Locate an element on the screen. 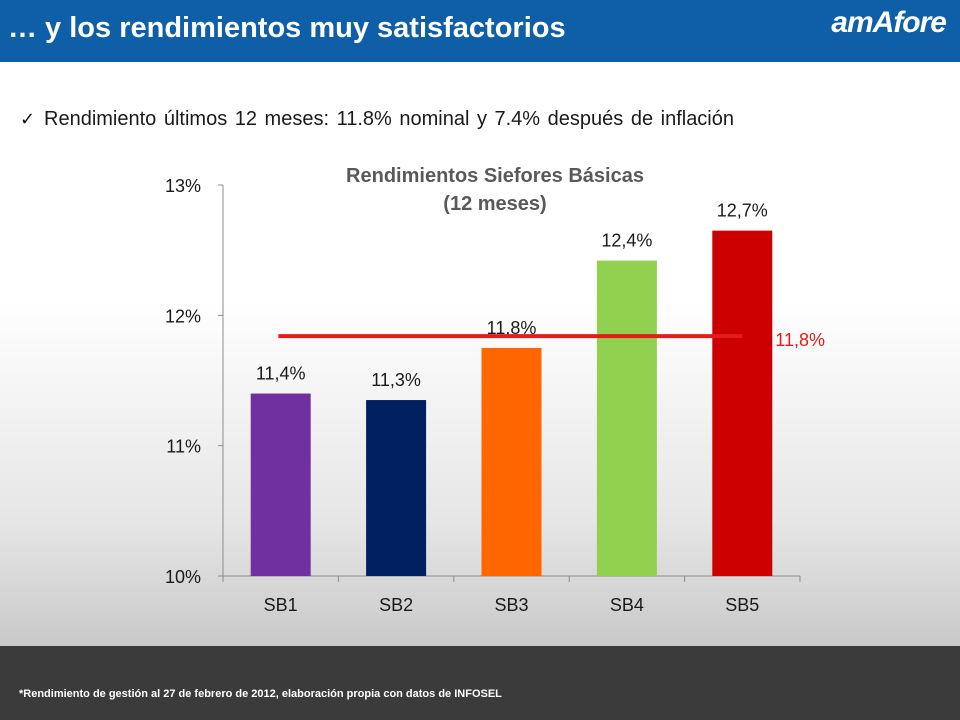 This screenshot has width=960, height=720. chart-title: Rendimientos Siefores Básicas is located at coordinates (495, 176).